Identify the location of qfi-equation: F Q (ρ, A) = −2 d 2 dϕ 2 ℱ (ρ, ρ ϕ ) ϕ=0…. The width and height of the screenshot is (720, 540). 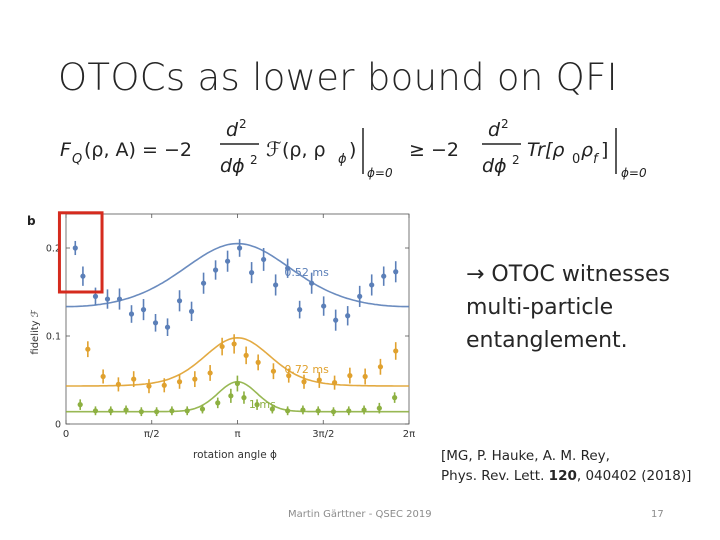
(353, 148).